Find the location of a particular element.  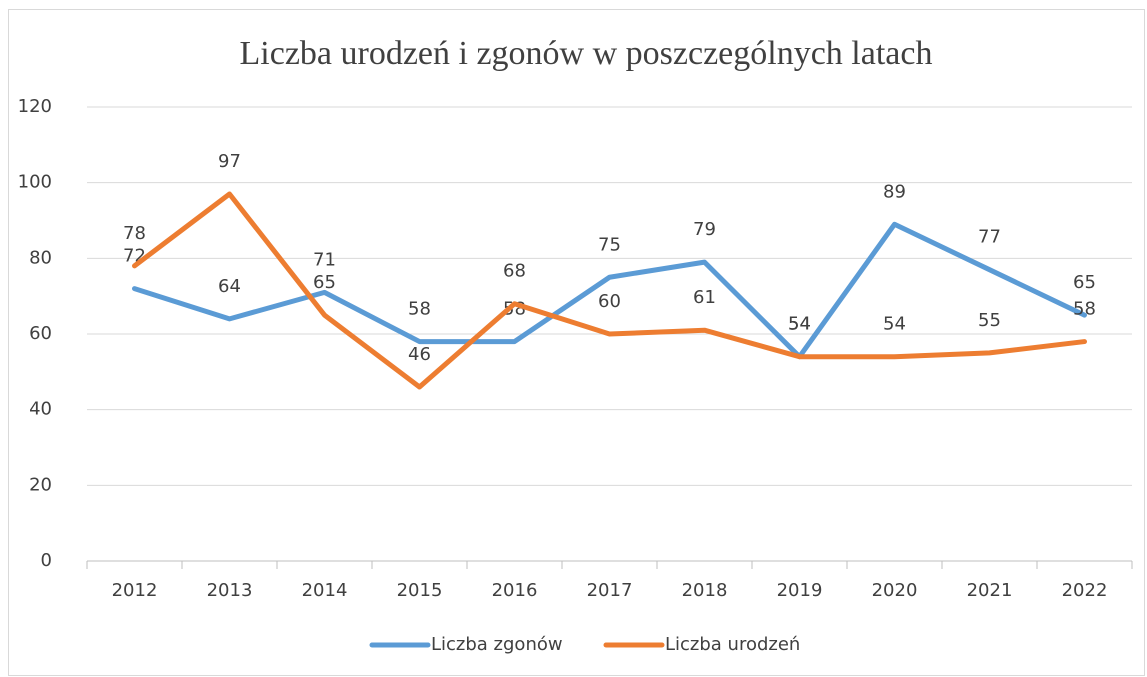

x-tick-label: 2020 is located at coordinates (895, 590).